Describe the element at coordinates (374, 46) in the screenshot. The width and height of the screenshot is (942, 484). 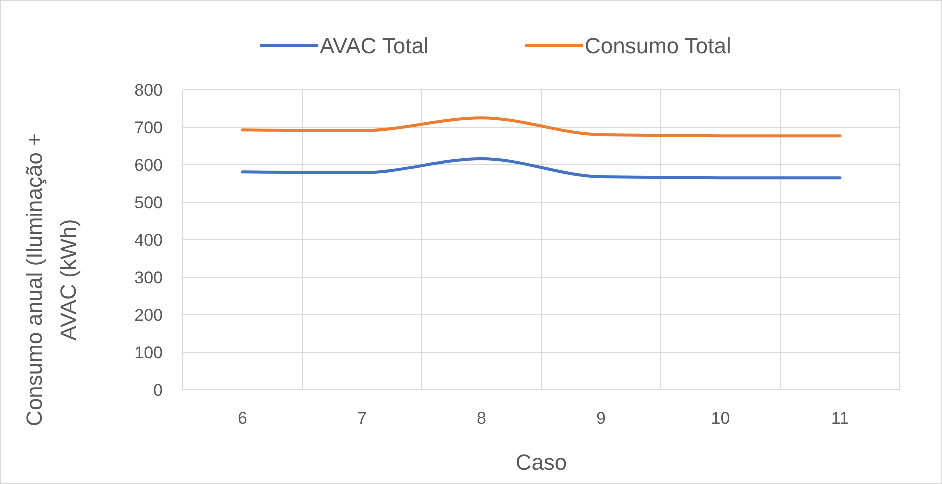
I see `legend-label: AVAC Total` at that location.